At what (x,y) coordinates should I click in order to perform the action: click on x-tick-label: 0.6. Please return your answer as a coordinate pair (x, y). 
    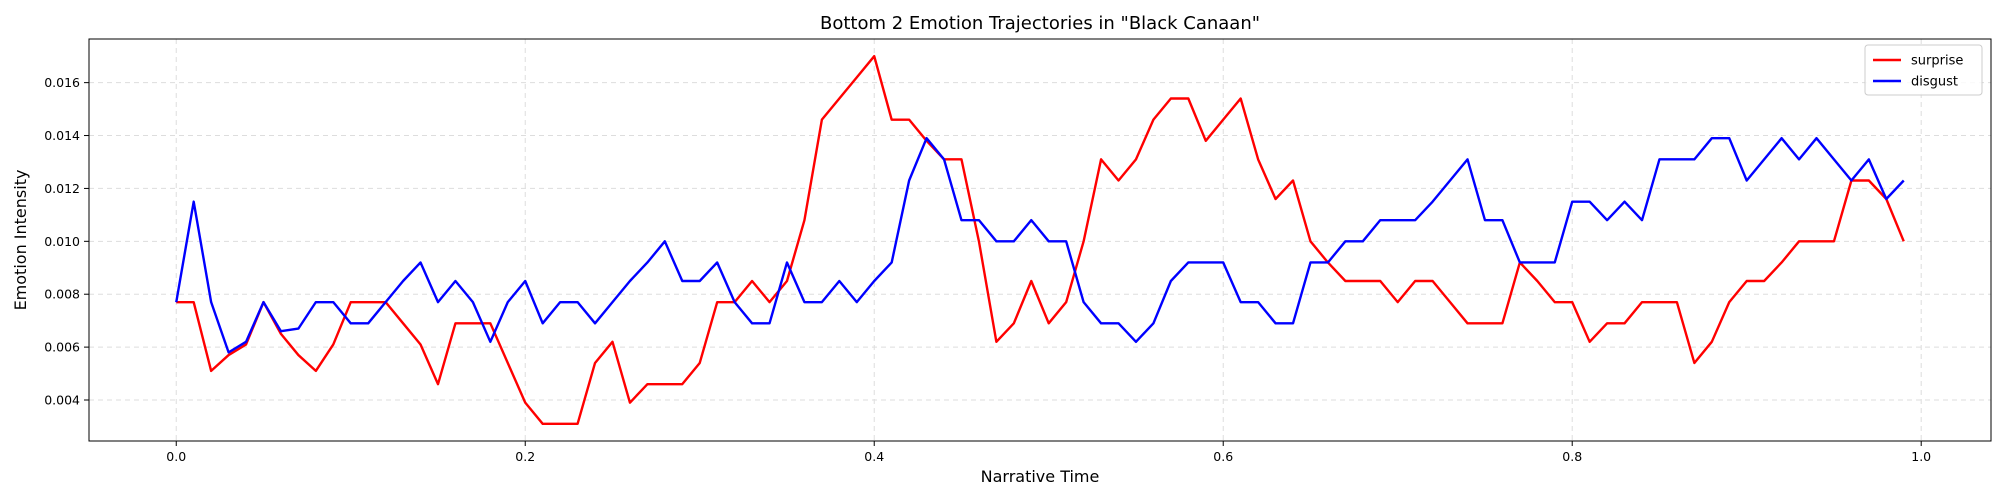
    Looking at the image, I should click on (1223, 456).